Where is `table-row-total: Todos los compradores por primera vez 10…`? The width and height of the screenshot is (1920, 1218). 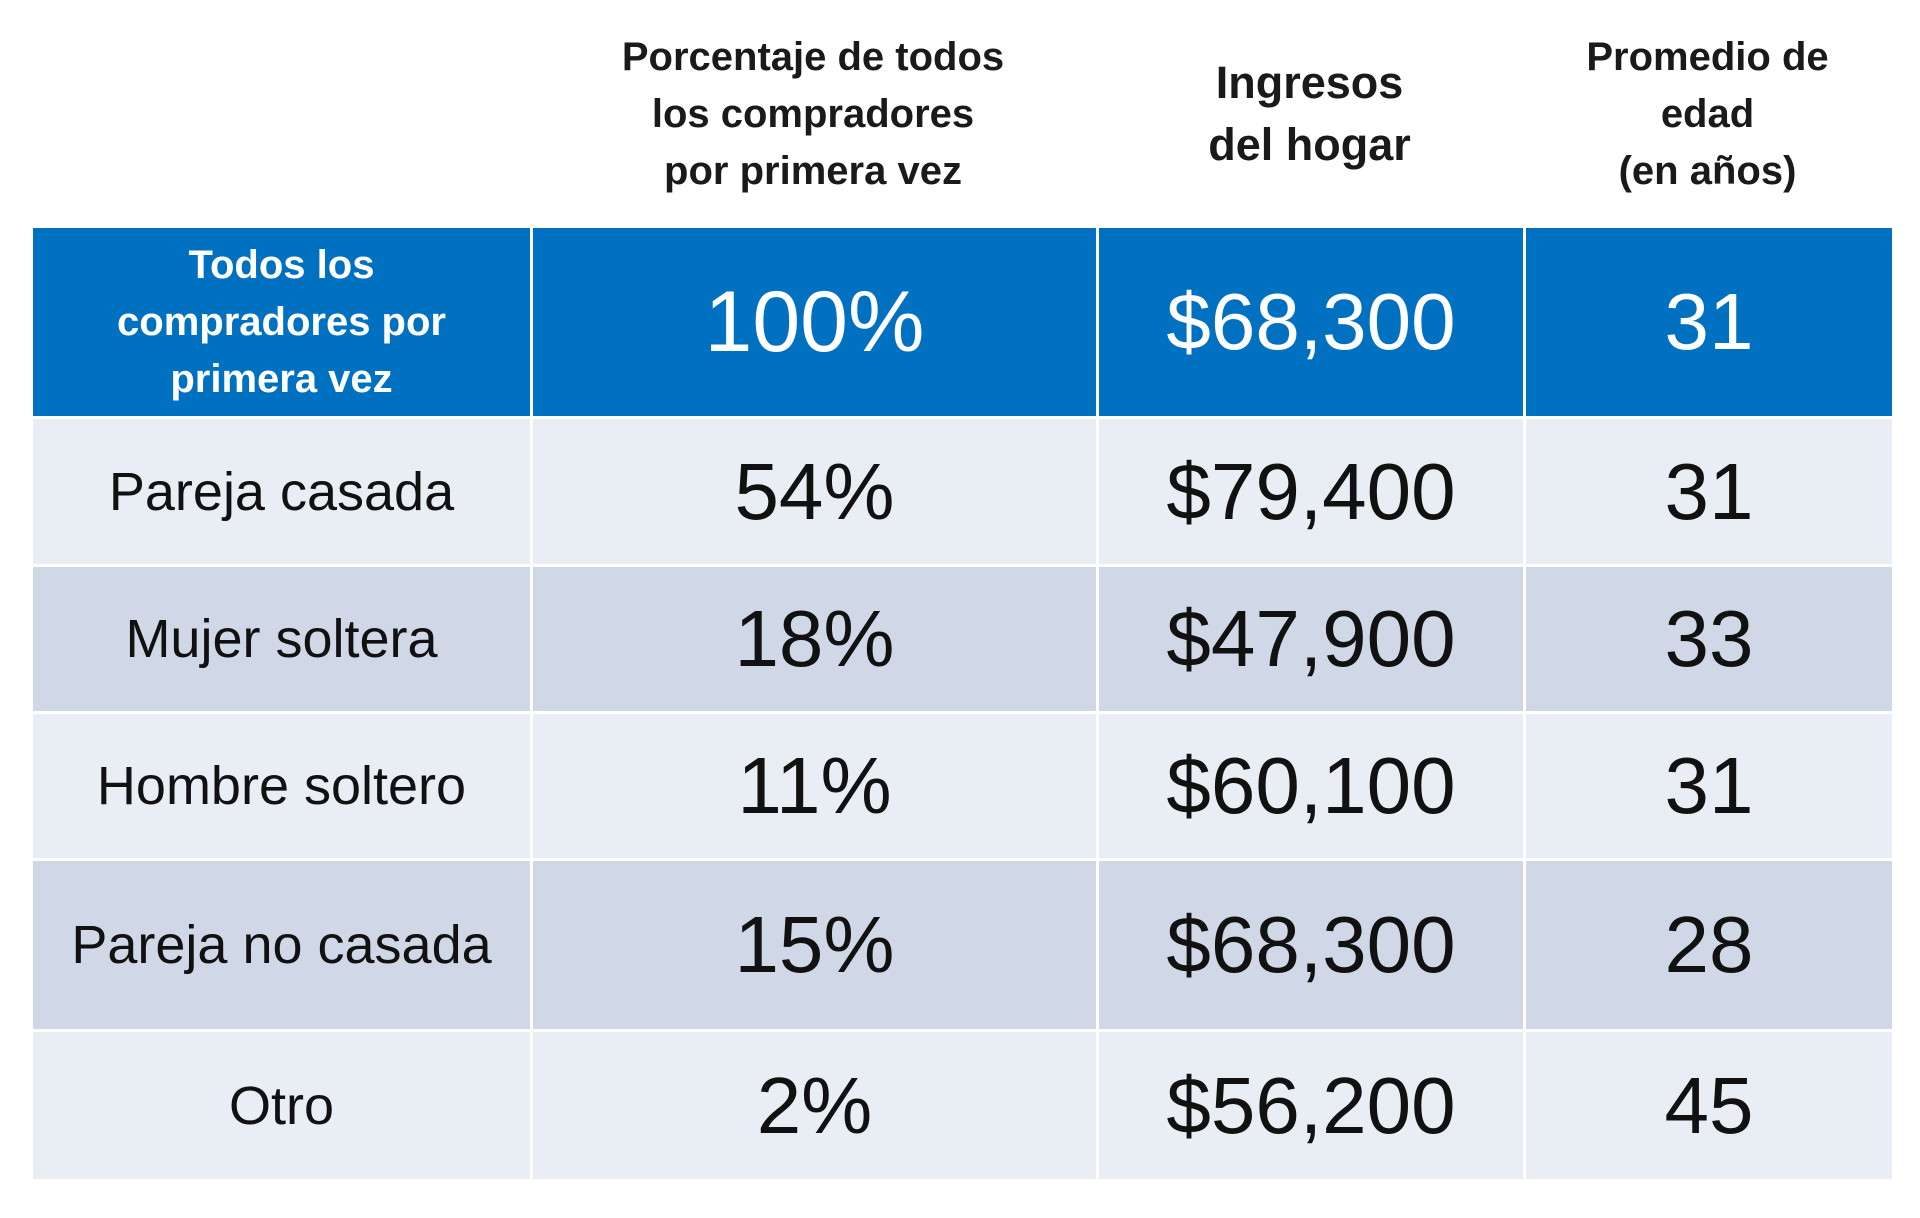
table-row-total: Todos los compradores por primera vez 10… is located at coordinates (962, 322).